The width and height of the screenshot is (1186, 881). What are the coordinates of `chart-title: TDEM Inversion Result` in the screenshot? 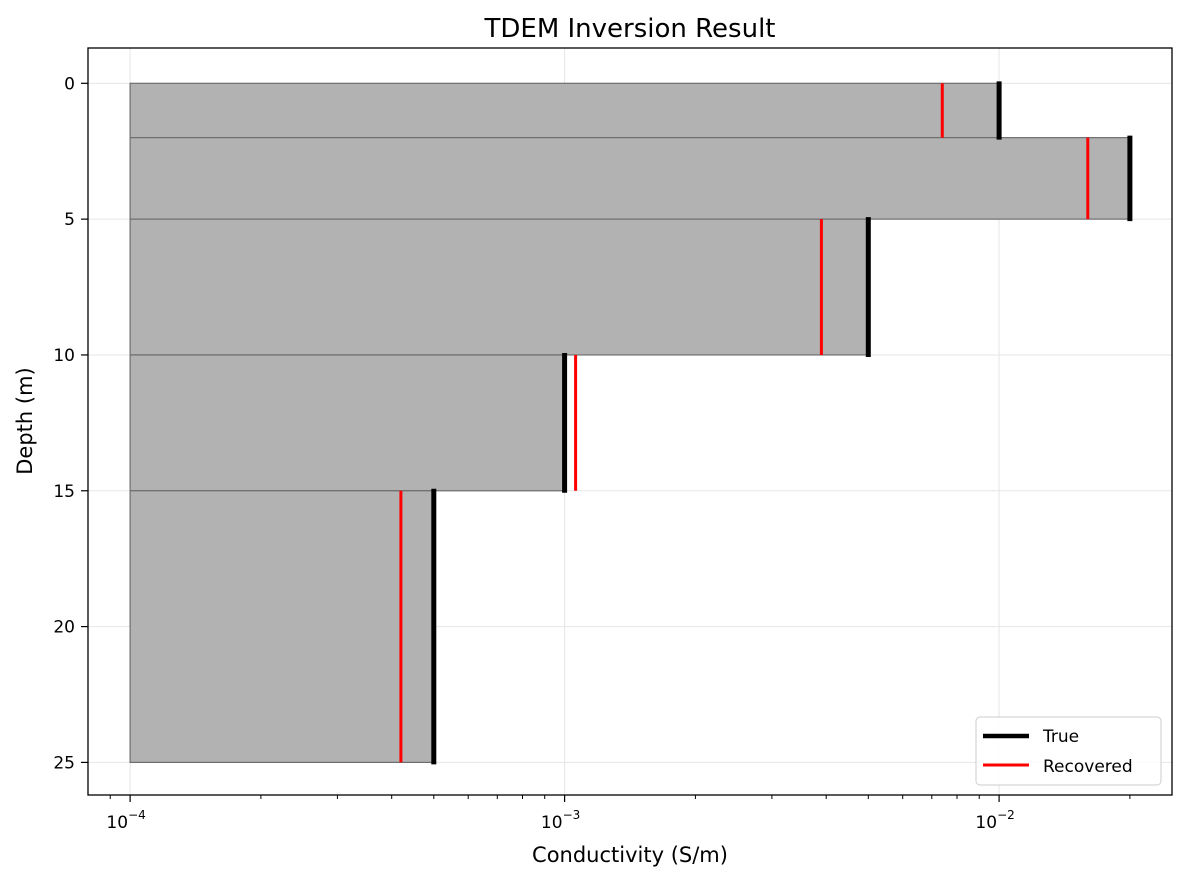 It's located at (629, 29).